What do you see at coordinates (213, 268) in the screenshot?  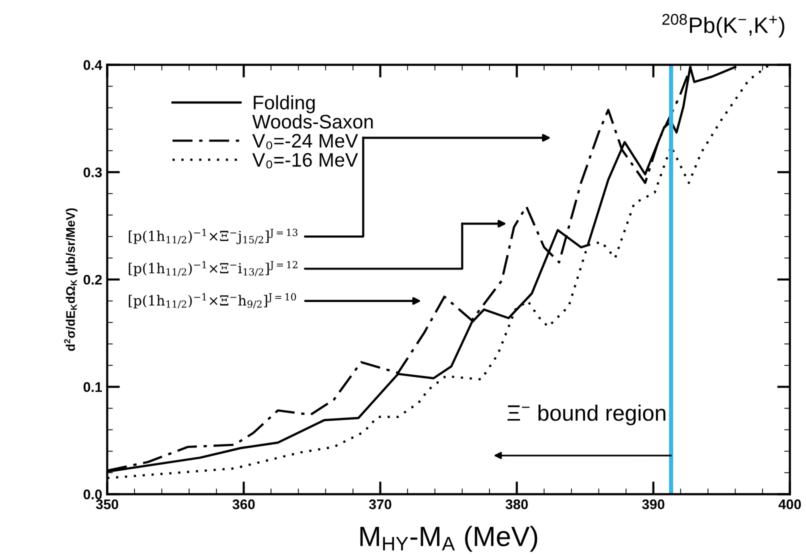 I see `text: [p(1h$_{11/2}$)$^{−1}$×Ξ$^{−}$i$_{13/2}$]$^{J=12}$` at bounding box center [213, 268].